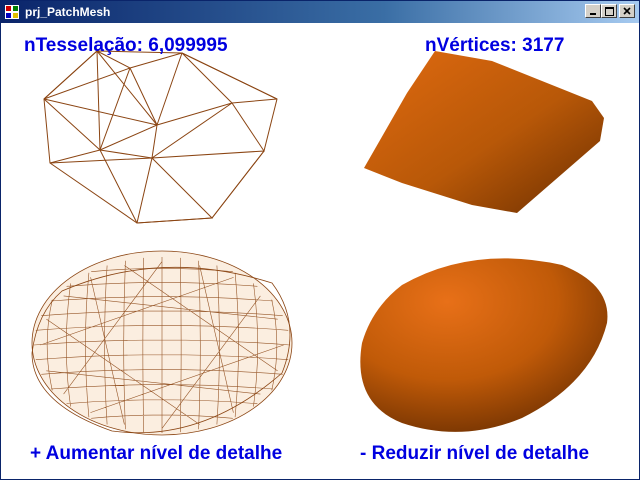 This screenshot has height=480, width=640. I want to click on coarse-shaded-mesh, so click(484, 132).